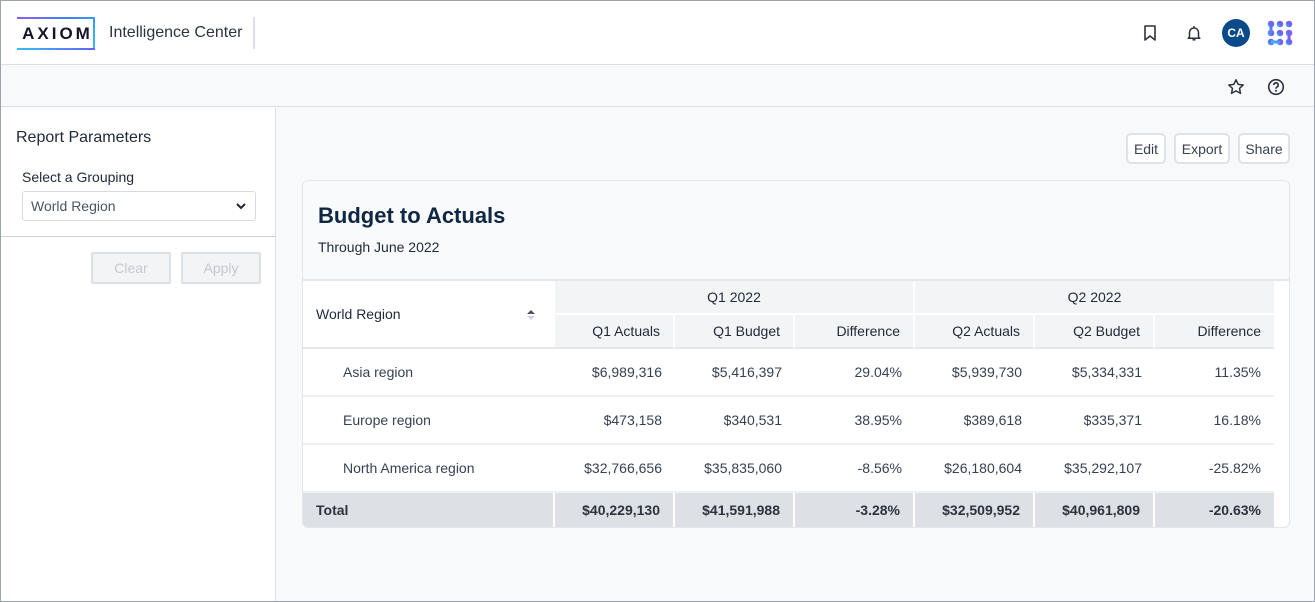 This screenshot has height=602, width=1315. Describe the element at coordinates (1095, 373) in the screenshot. I see `cell: $5,334,331` at that location.